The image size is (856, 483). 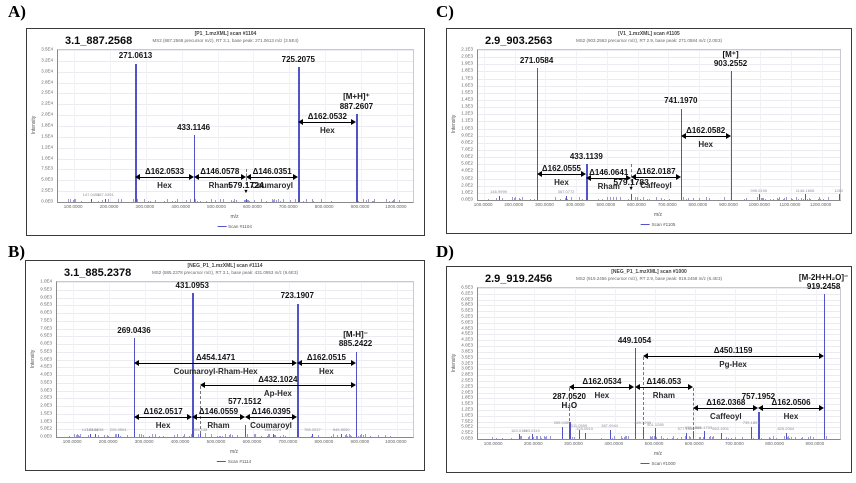 What do you see at coordinates (240, 226) in the screenshot?
I see `legend-label: Scan #1104` at bounding box center [240, 226].